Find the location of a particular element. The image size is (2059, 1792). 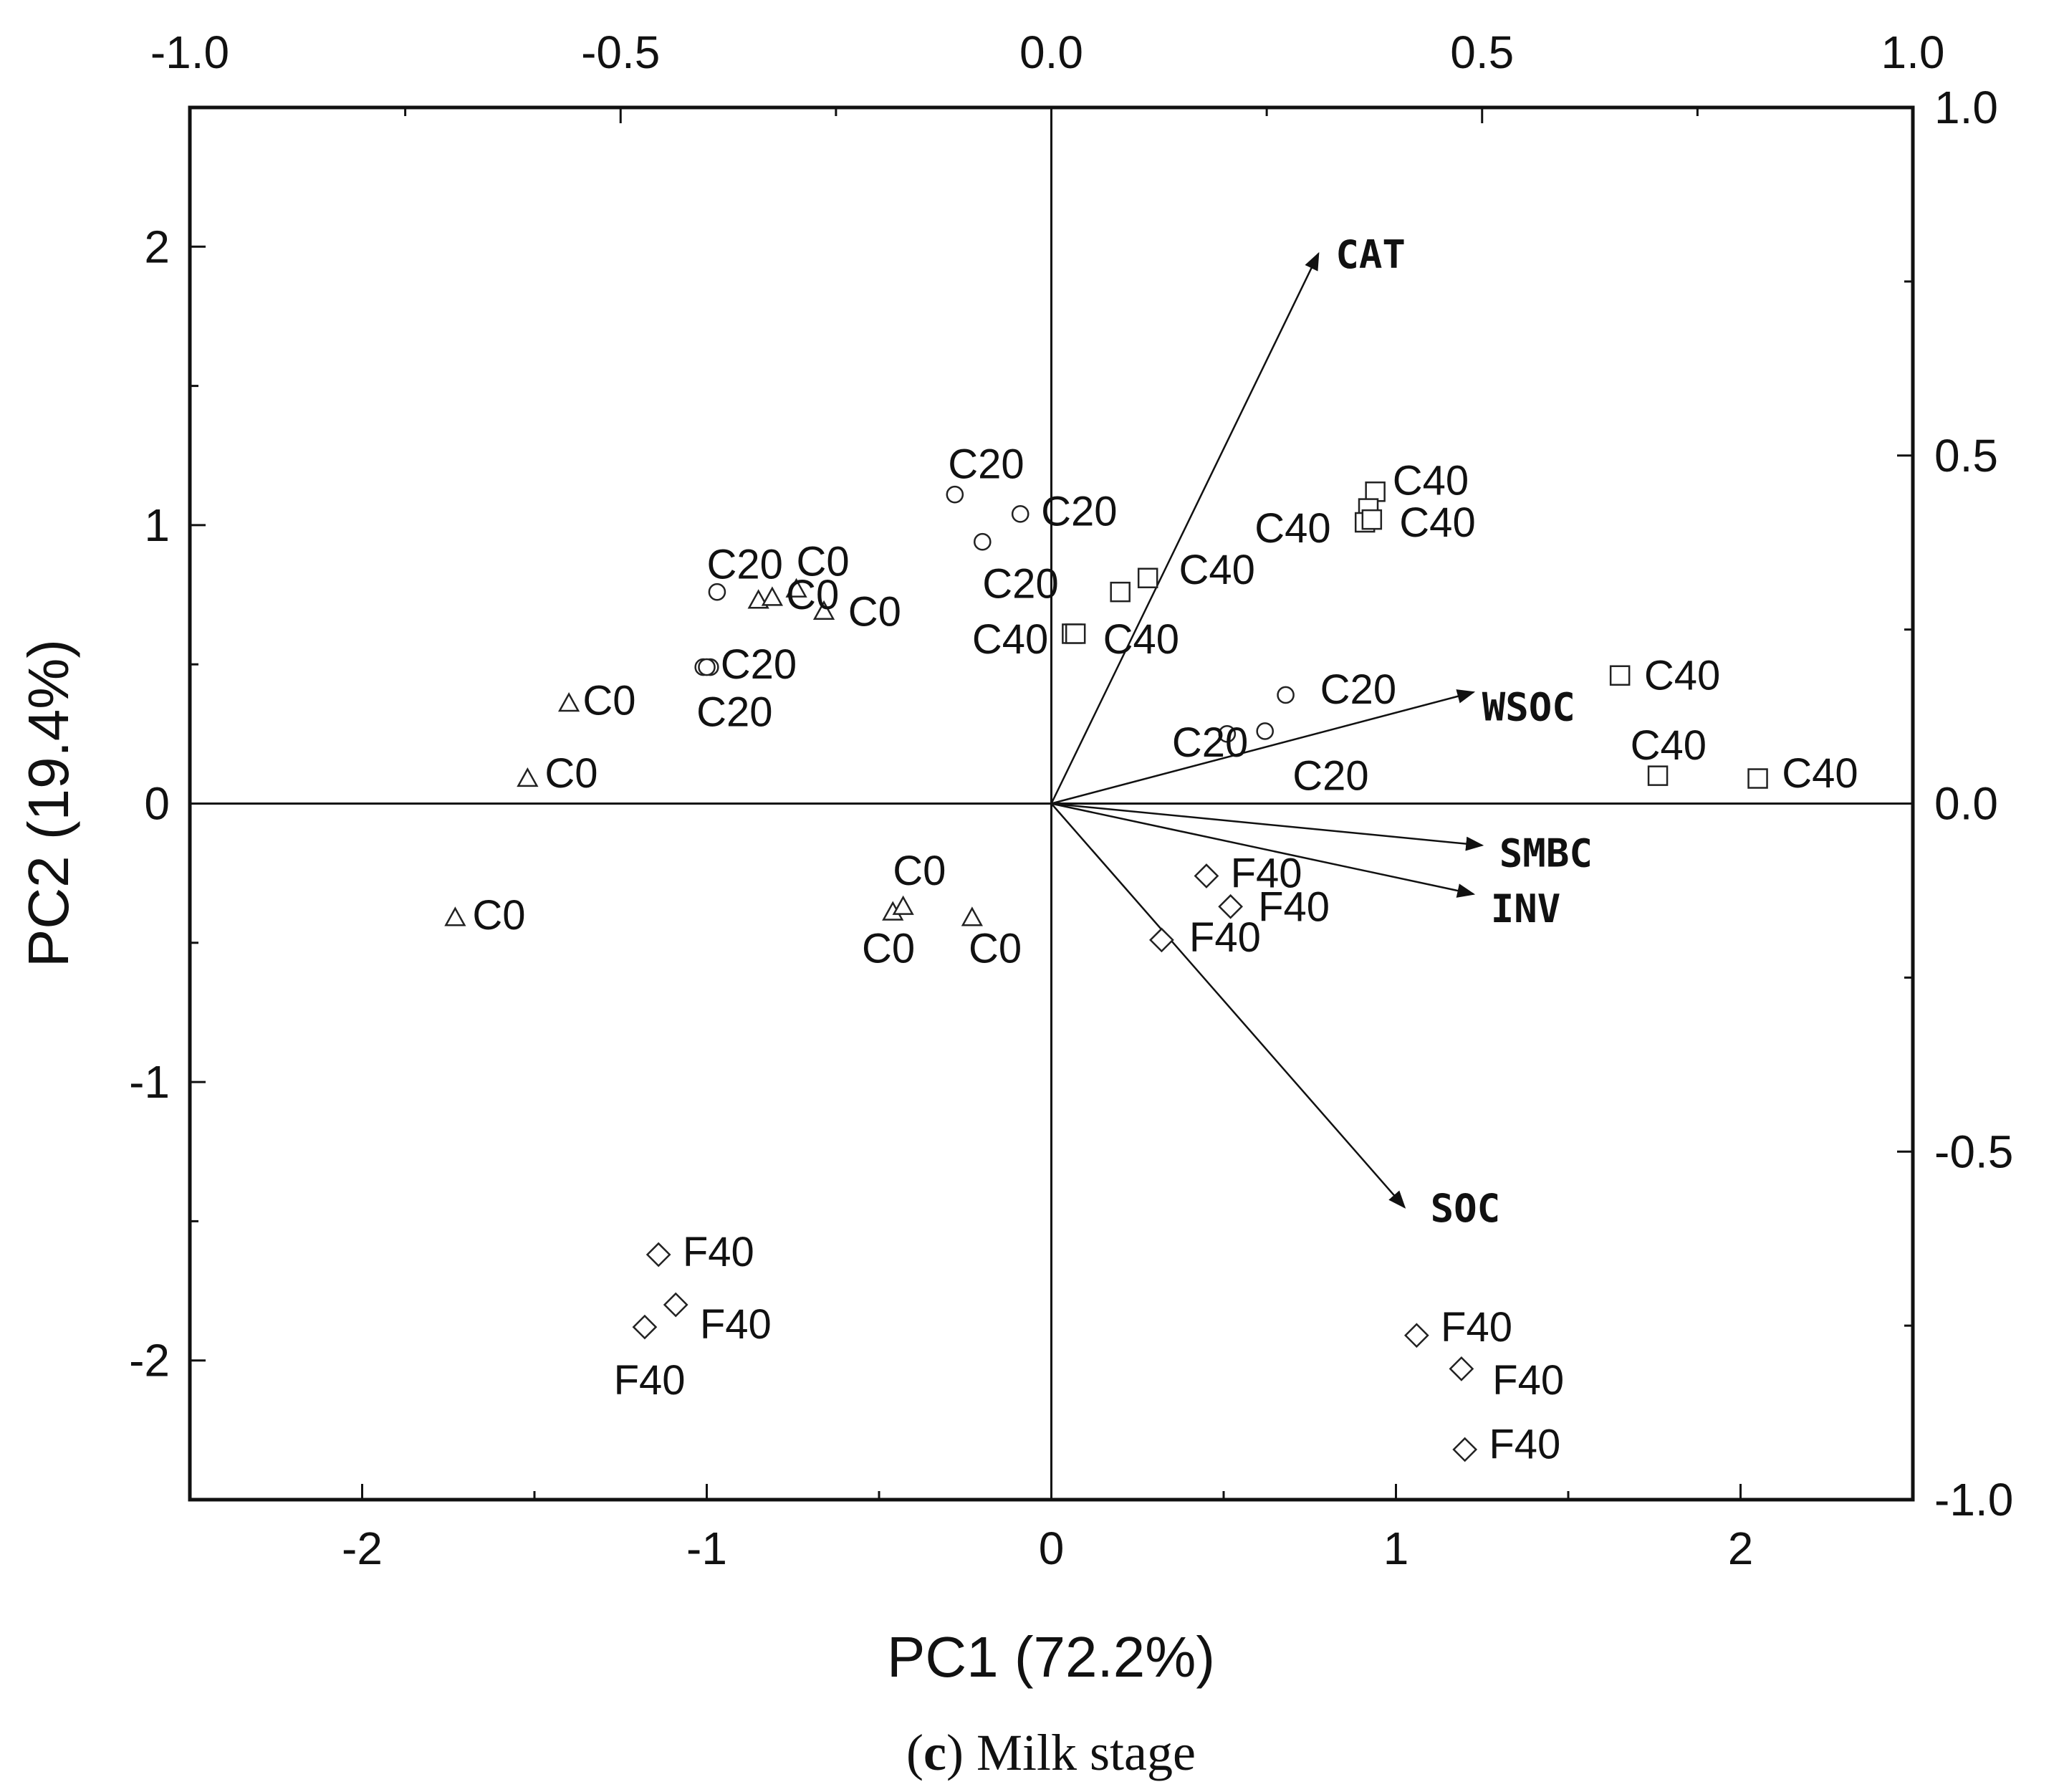

x-tick-label: -1 is located at coordinates (706, 1548).